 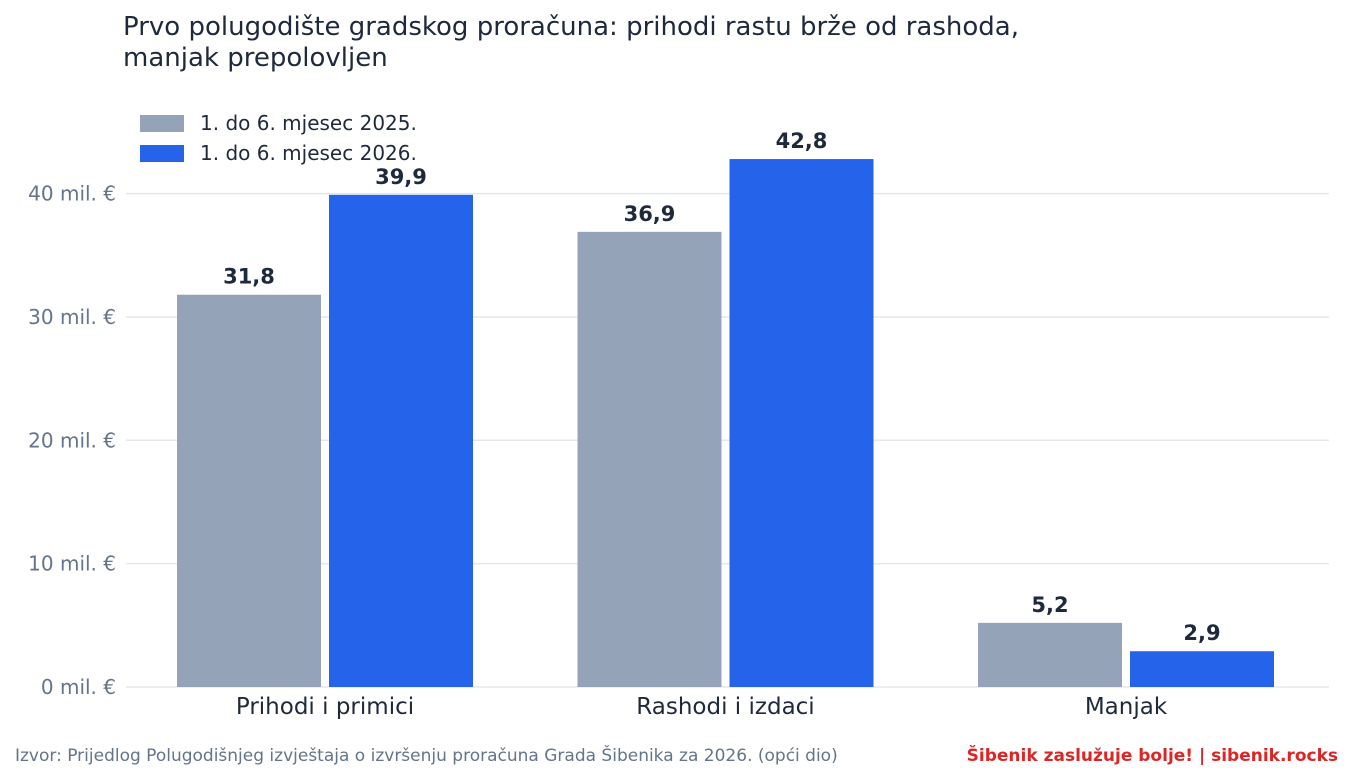 What do you see at coordinates (325, 707) in the screenshot?
I see `x-category-label: Prihodi i primici` at bounding box center [325, 707].